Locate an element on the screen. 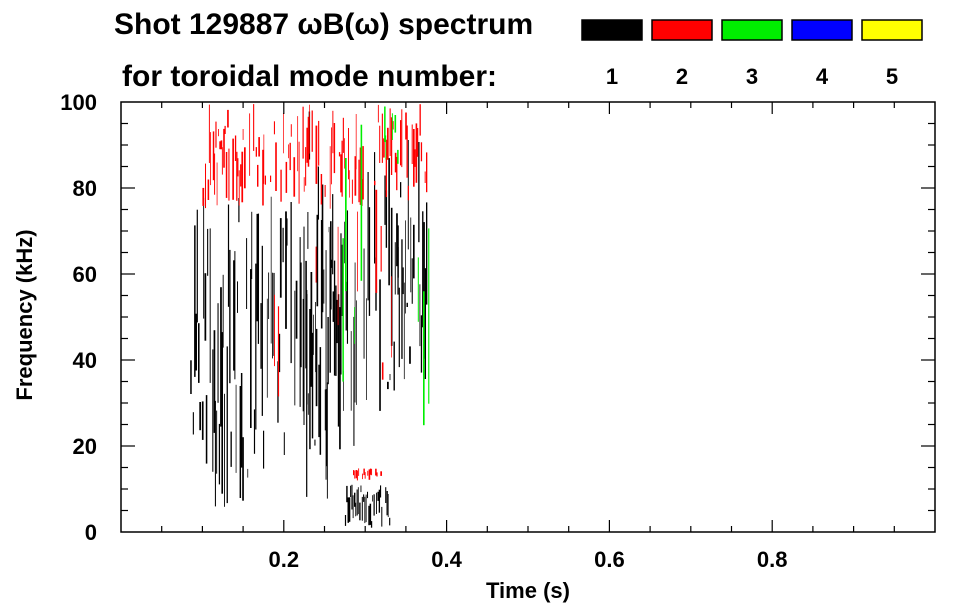 The image size is (963, 615). y-tick-label: 0 is located at coordinates (91, 532).